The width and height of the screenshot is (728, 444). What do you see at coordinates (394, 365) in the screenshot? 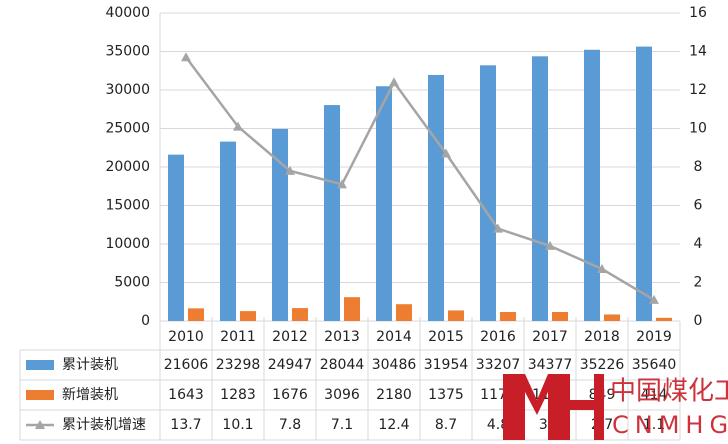
I see `table-value: 30486` at bounding box center [394, 365].